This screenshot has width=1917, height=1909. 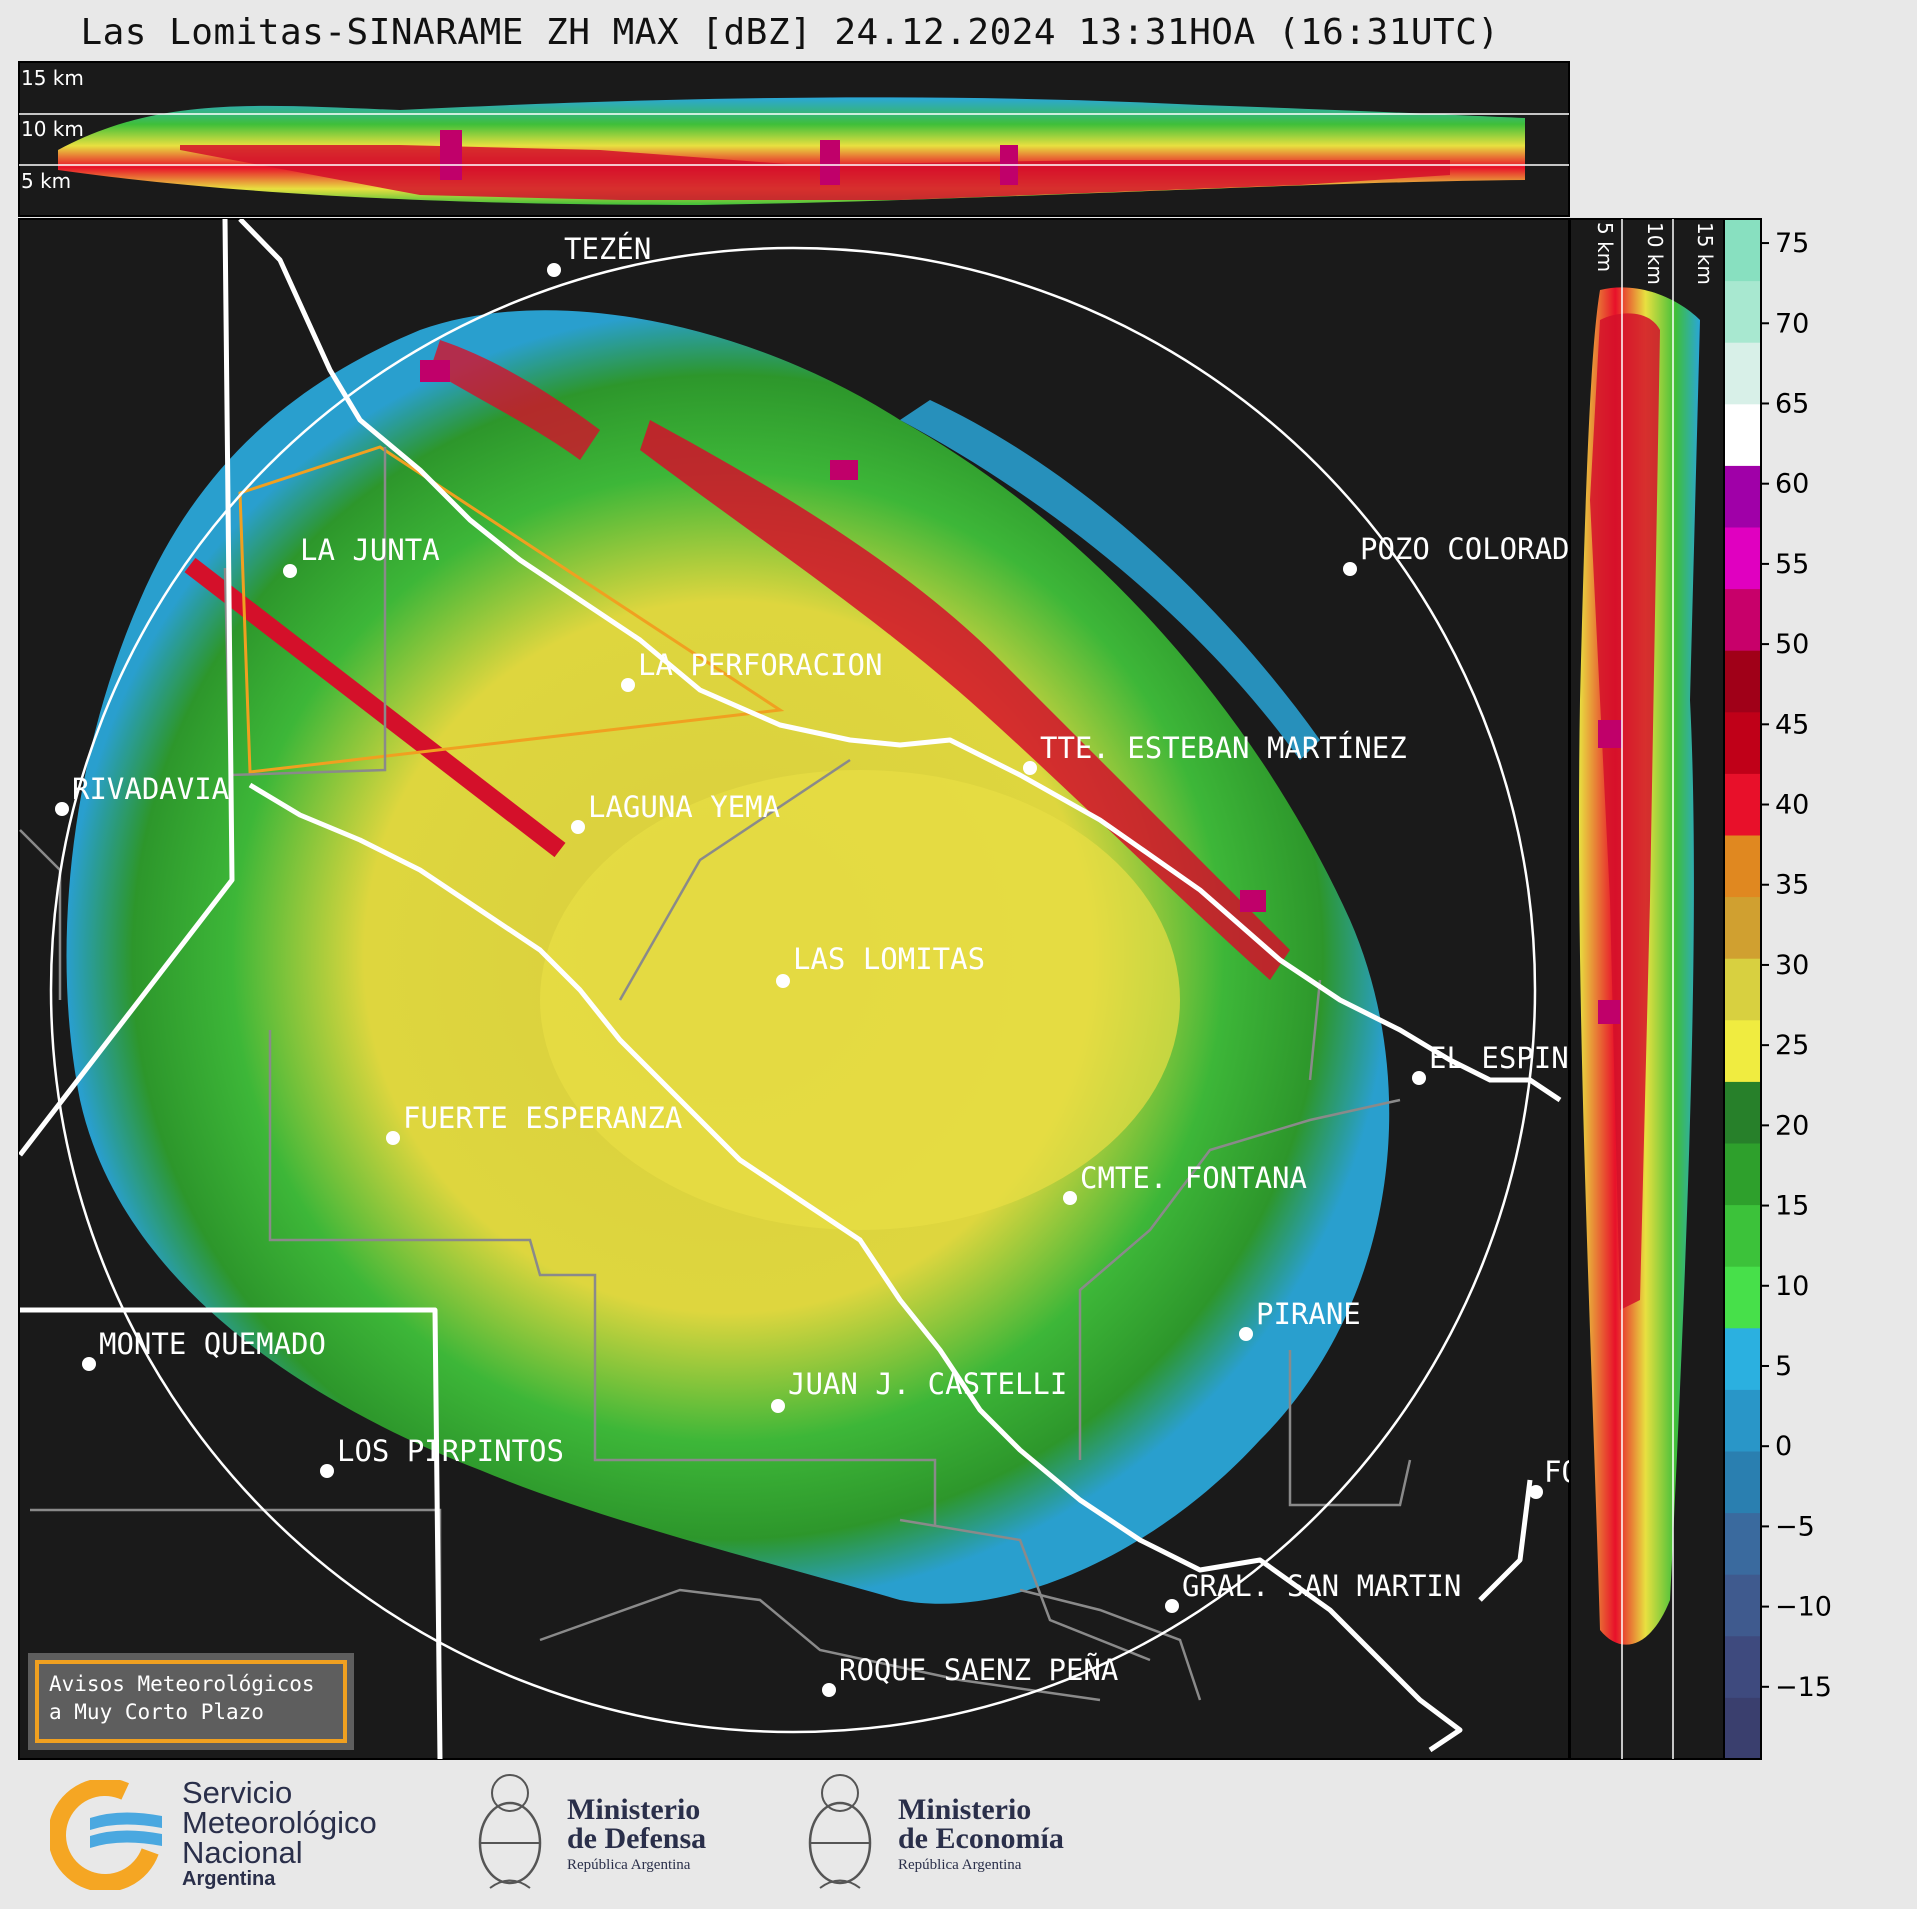 I want to click on place-label-pirane: PIRANE, so click(x=1308, y=1314).